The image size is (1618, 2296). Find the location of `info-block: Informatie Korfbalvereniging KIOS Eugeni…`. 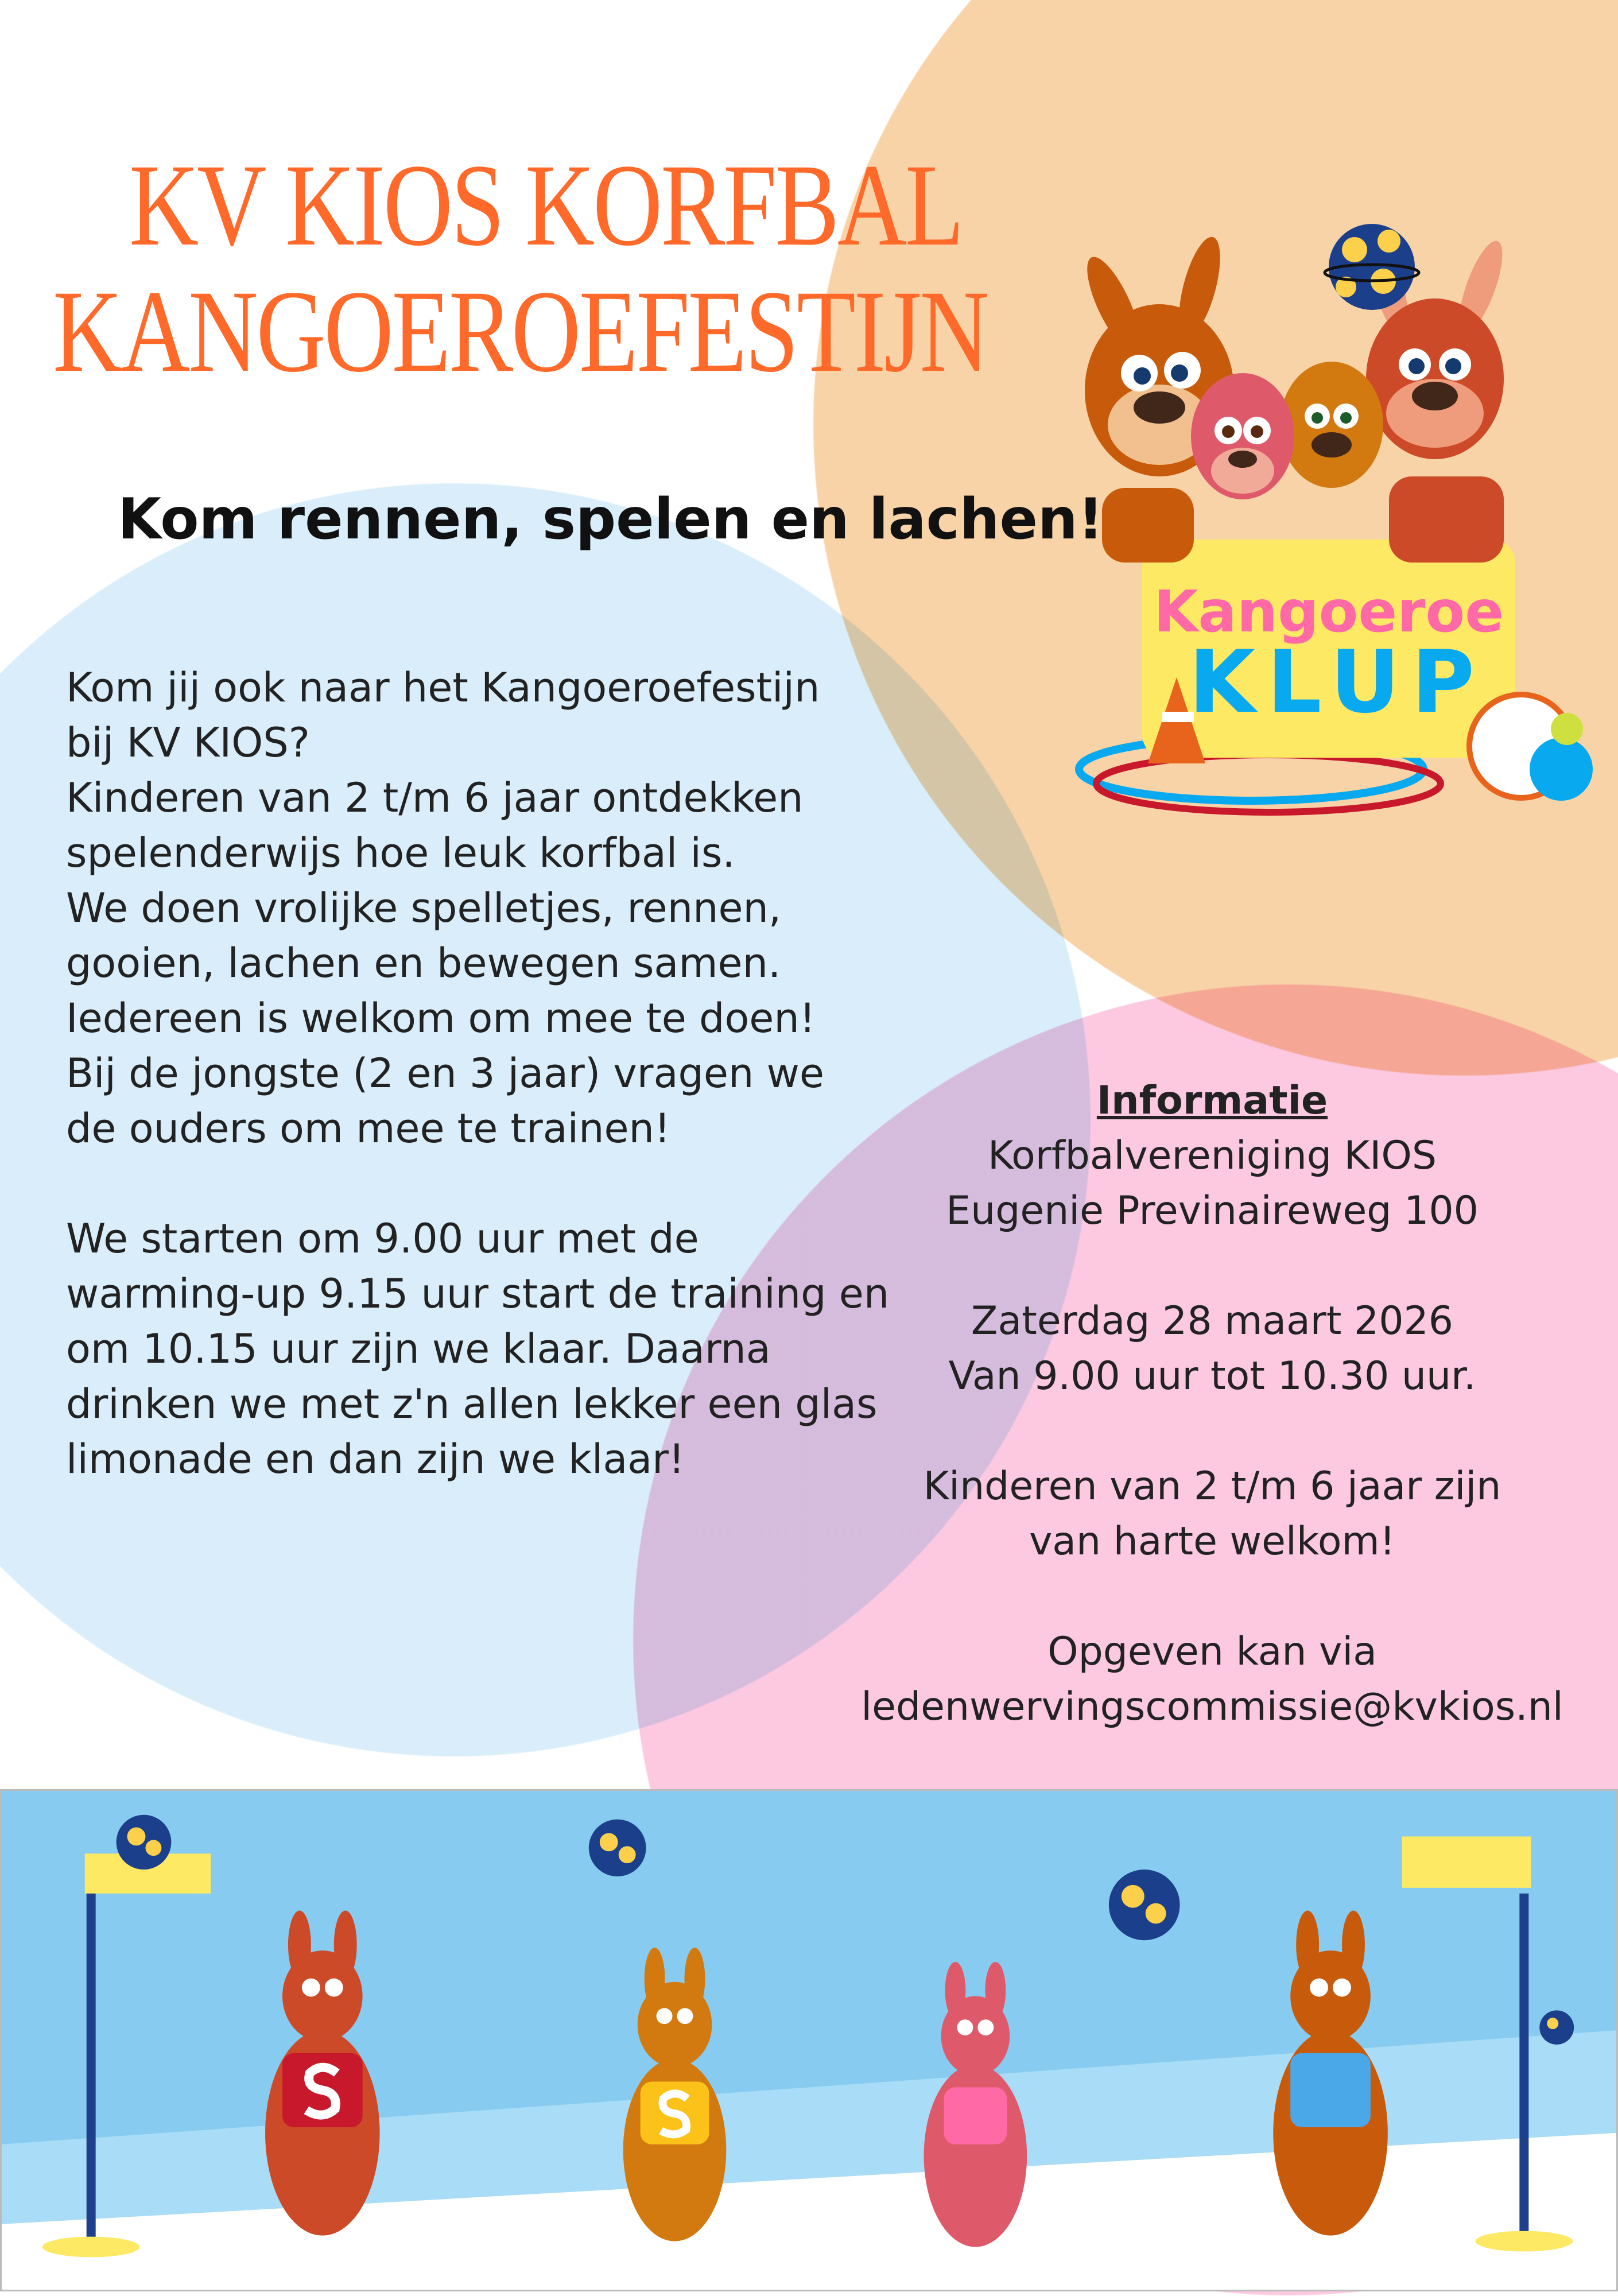

info-block: Informatie Korfbalvereniging KIOS Eugeni… is located at coordinates (1212, 1404).